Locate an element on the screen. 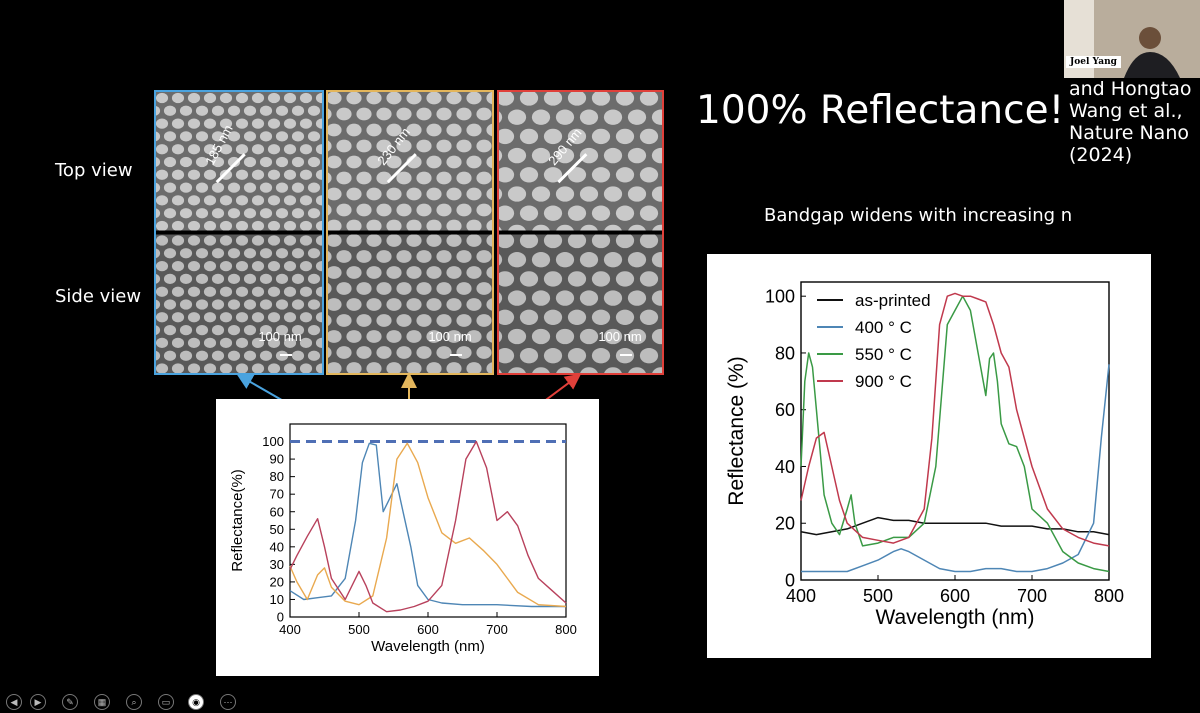  citation-line: (2024) is located at coordinates (1101, 155).